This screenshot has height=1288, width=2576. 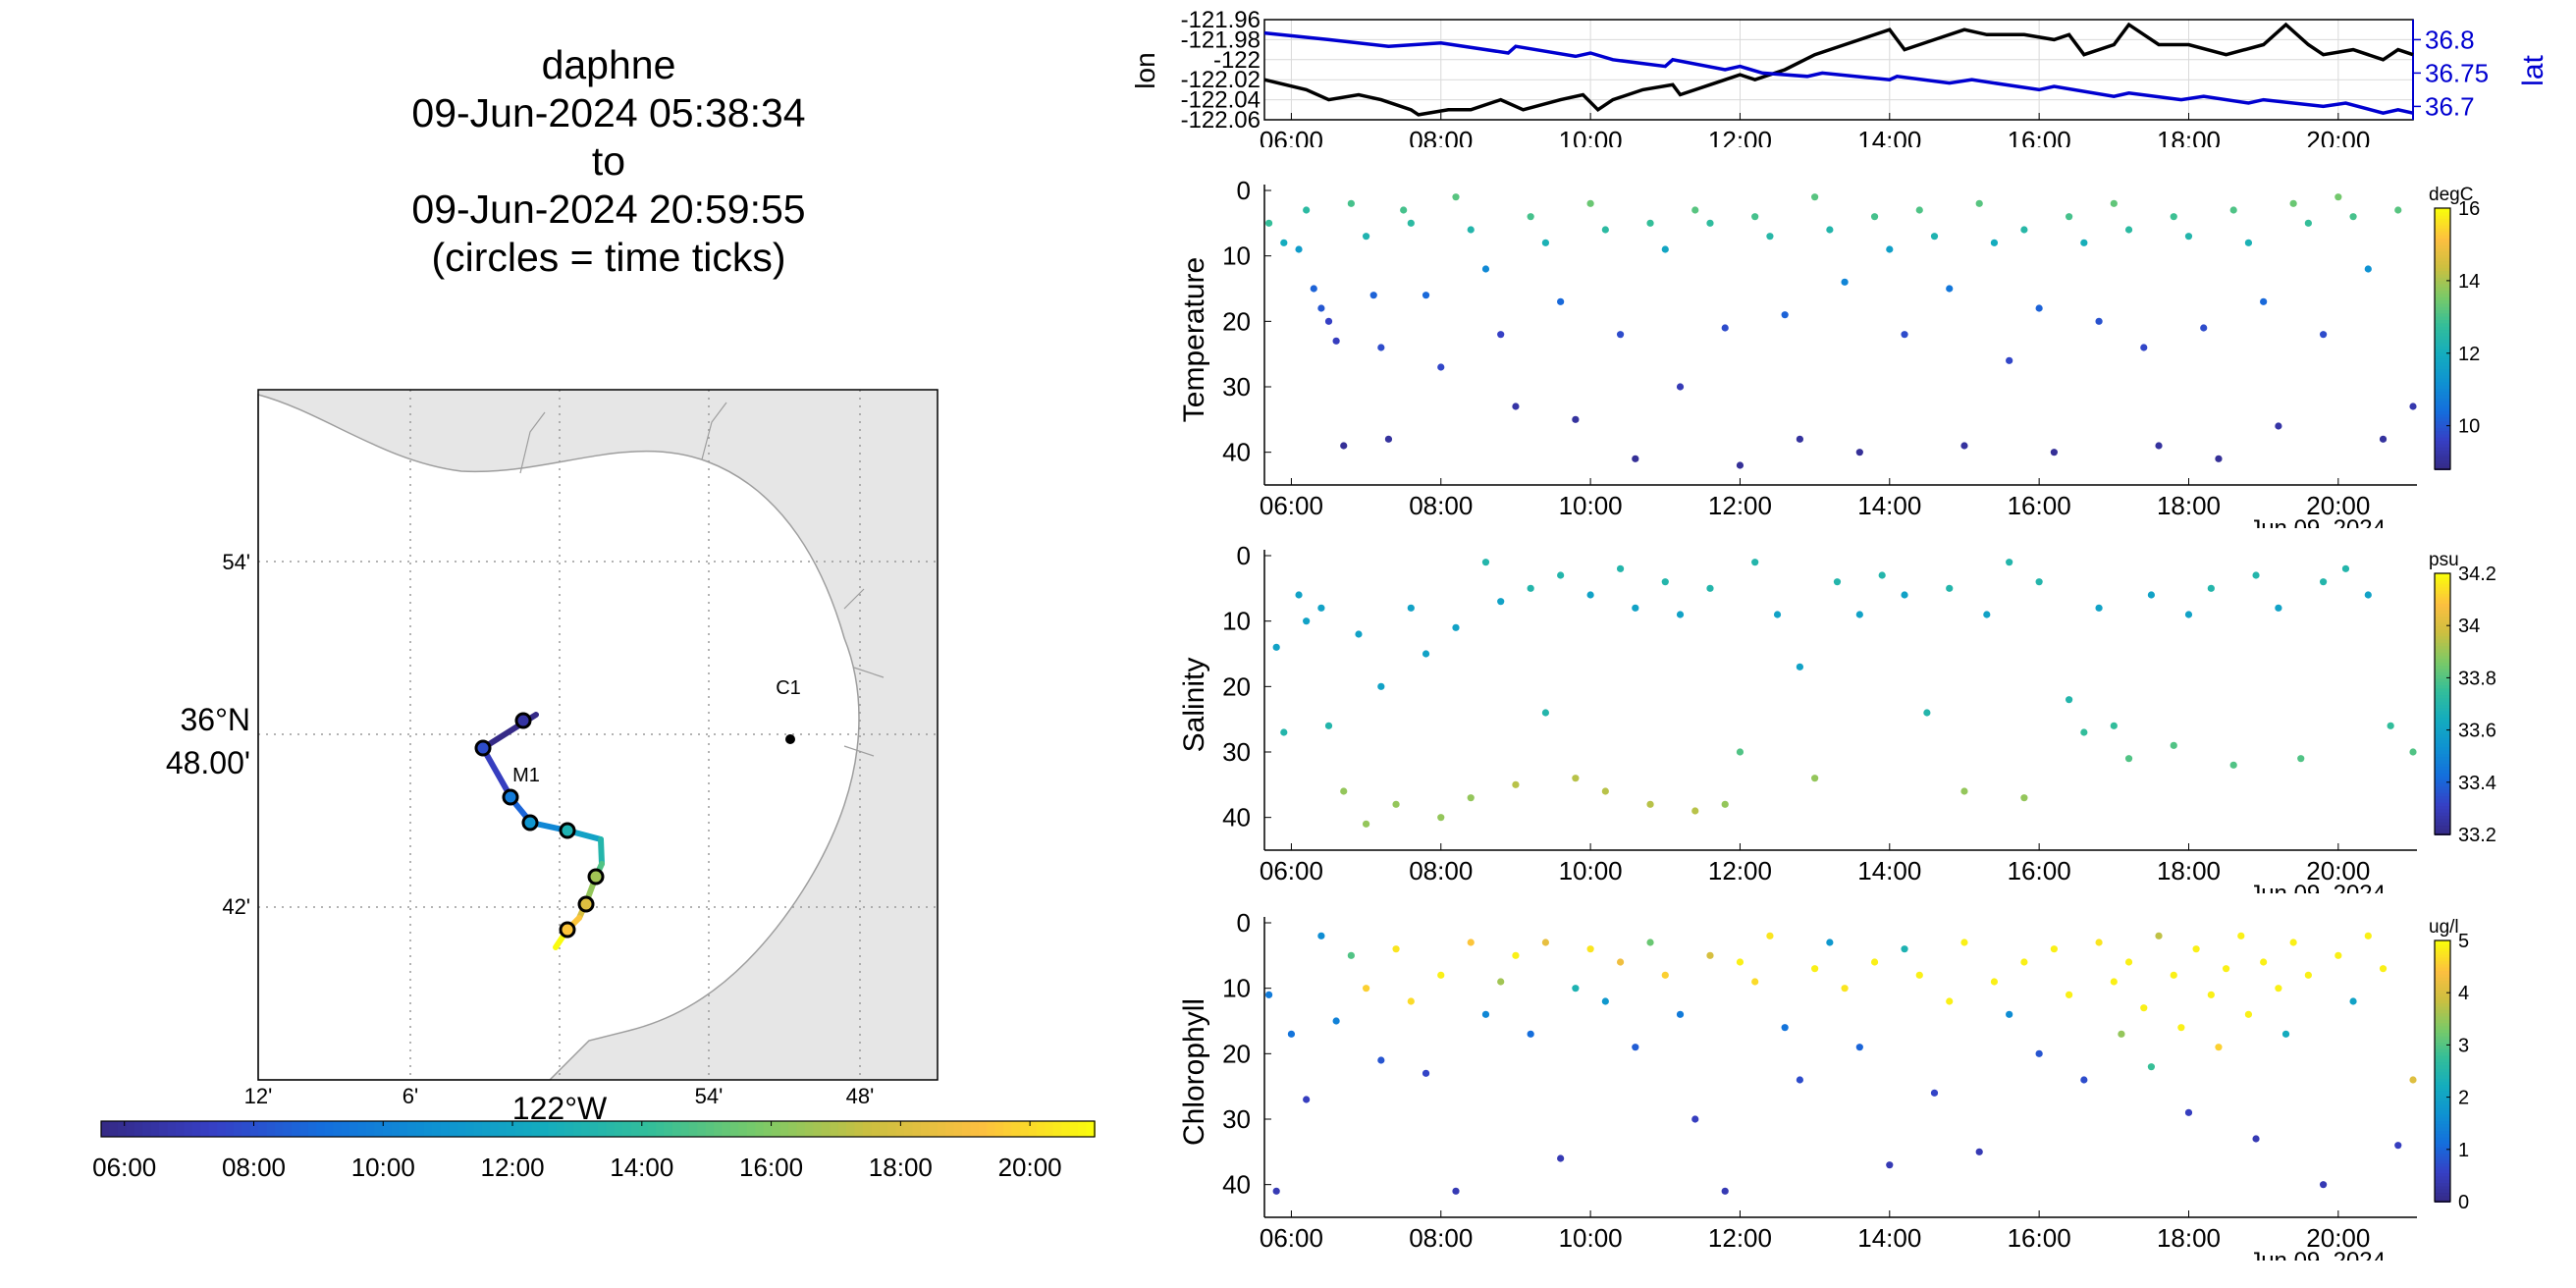 What do you see at coordinates (608, 257) in the screenshot?
I see `title-note: (circles = time ticks)` at bounding box center [608, 257].